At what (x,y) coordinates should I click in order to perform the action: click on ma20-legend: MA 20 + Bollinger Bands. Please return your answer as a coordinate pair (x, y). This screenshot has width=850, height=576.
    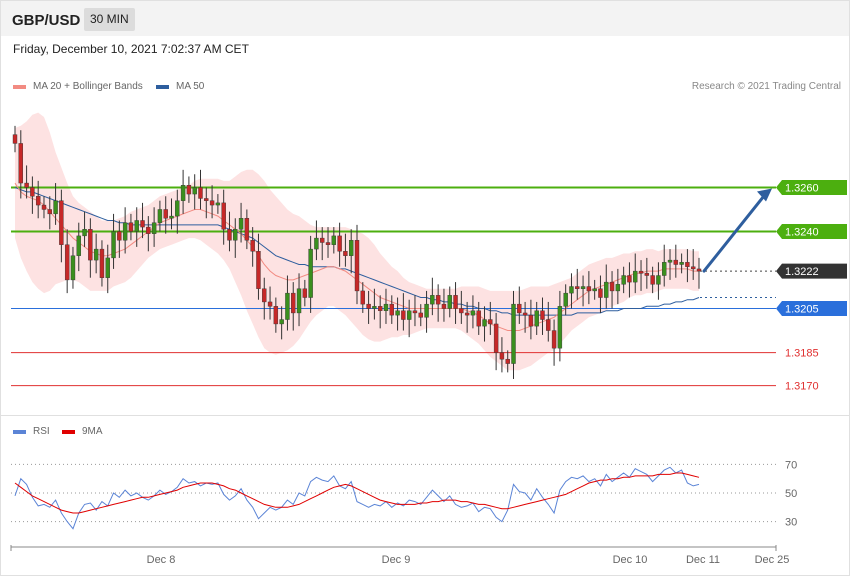
    Looking at the image, I should click on (78, 86).